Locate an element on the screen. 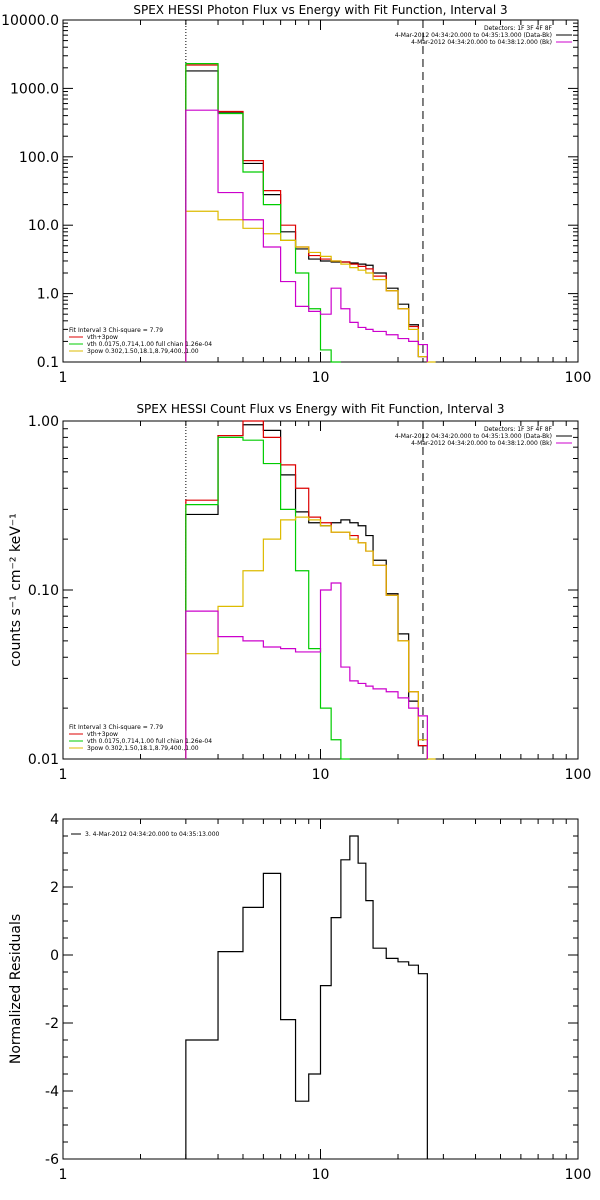  y-tick-label: -4 is located at coordinates (52, 1092).